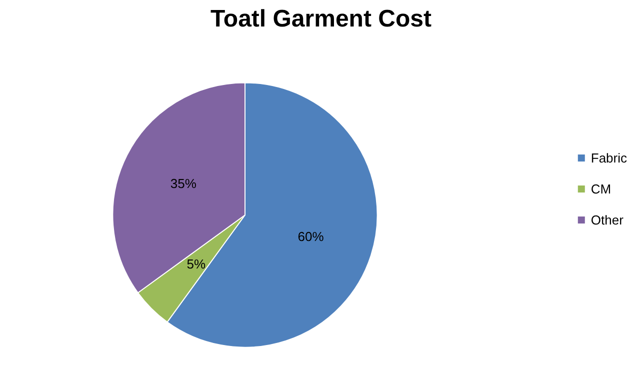  What do you see at coordinates (196, 264) in the screenshot?
I see `data-label: 5%` at bounding box center [196, 264].